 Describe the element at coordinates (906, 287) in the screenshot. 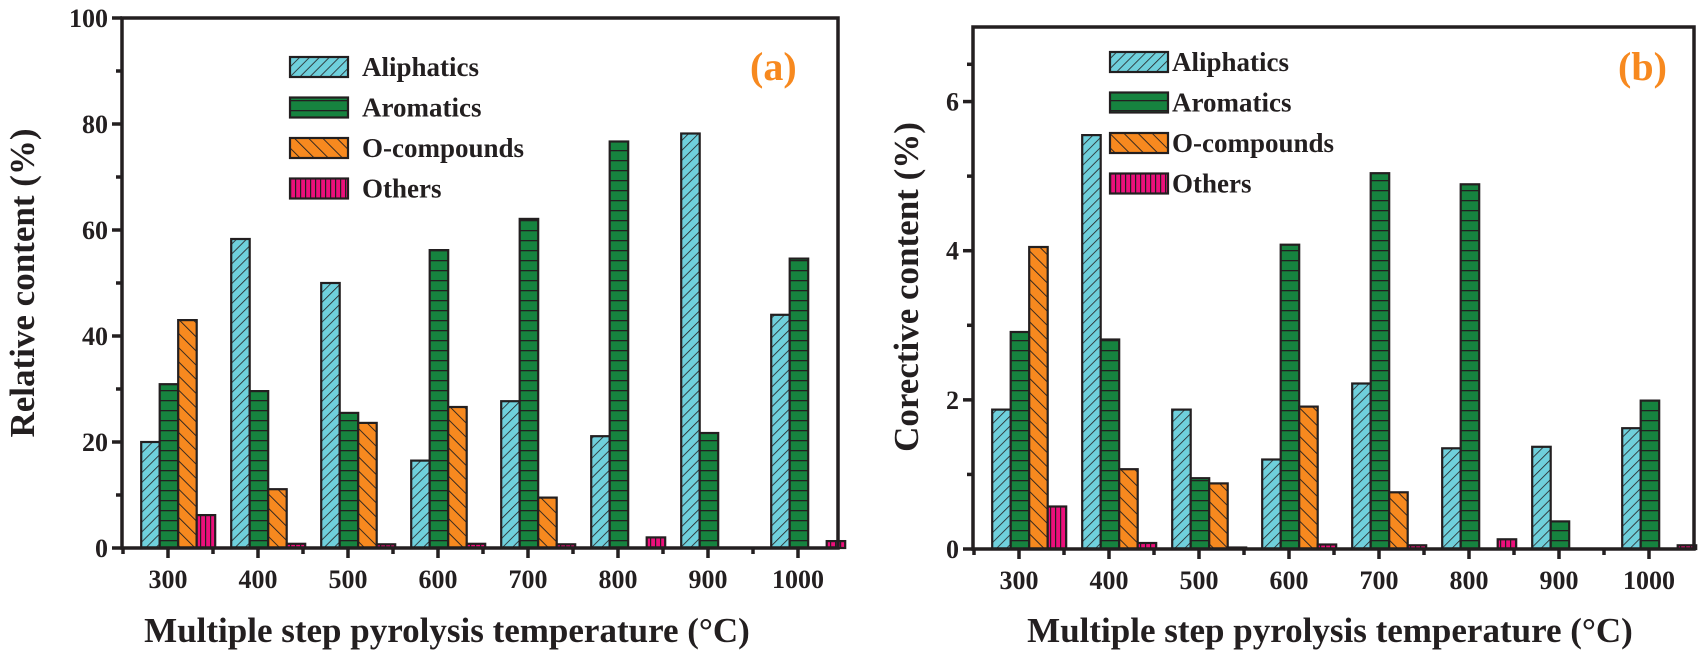

I see `y-axis-title: Corective content (%)` at that location.